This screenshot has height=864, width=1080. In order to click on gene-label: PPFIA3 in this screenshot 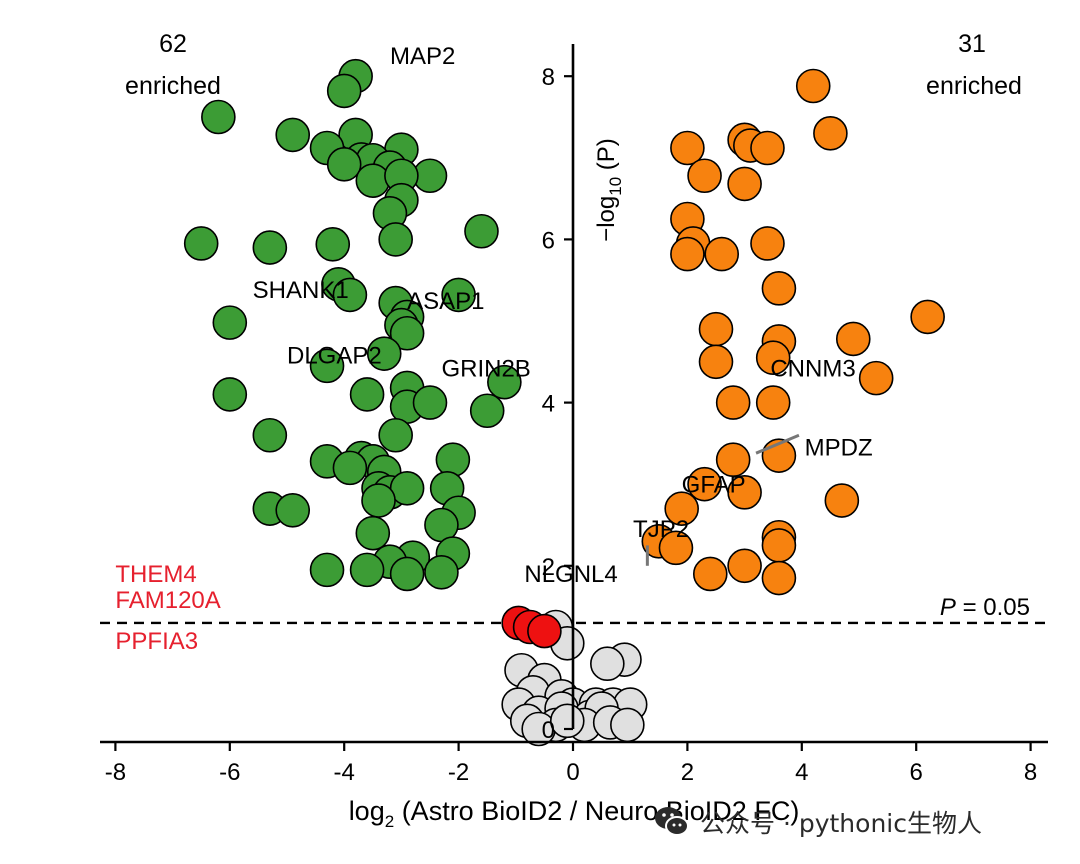, I will do `click(156, 641)`.